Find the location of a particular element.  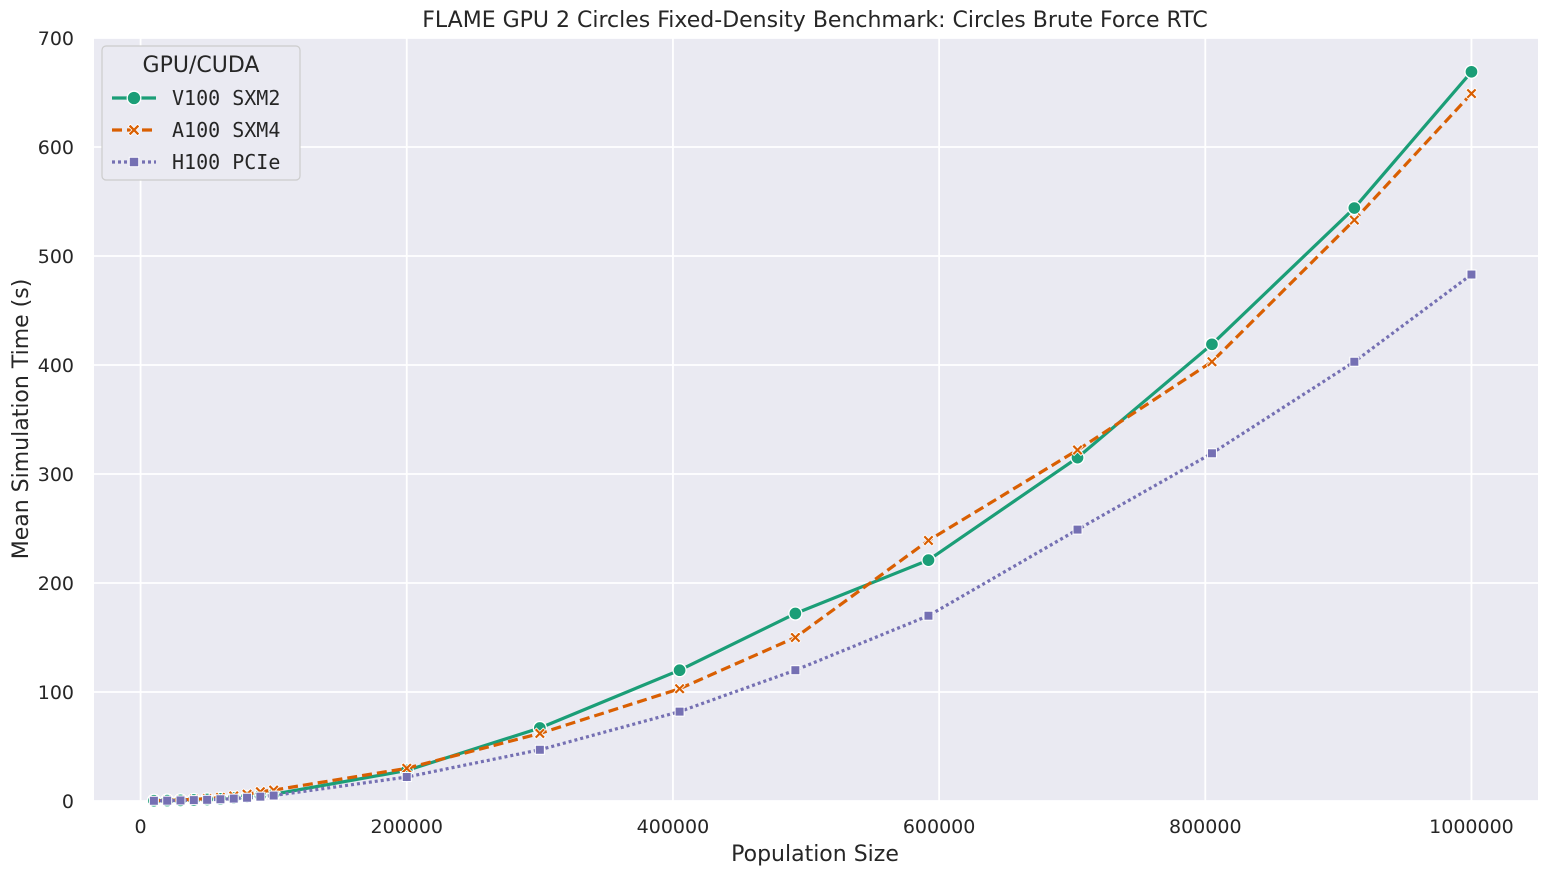

x-axis-label: Population Size is located at coordinates (815, 854).